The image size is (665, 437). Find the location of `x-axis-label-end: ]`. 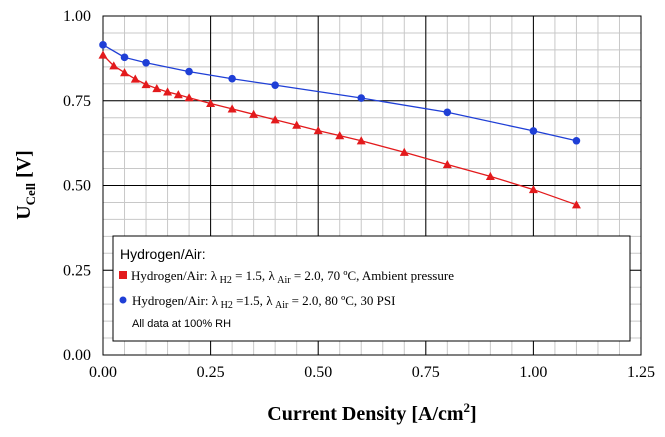

x-axis-label-end: ] is located at coordinates (473, 414).